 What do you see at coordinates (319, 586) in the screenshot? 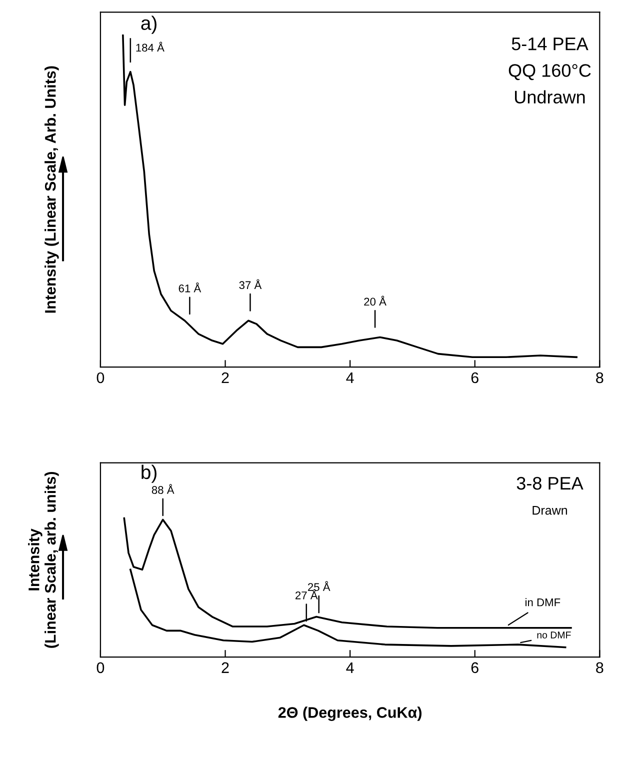
I see `annotation: 25 Å` at bounding box center [319, 586].